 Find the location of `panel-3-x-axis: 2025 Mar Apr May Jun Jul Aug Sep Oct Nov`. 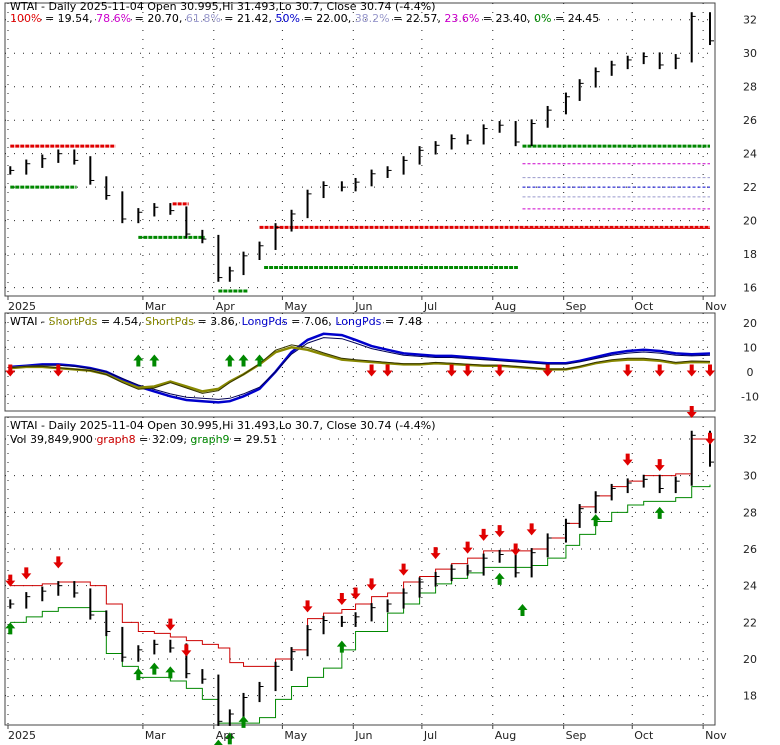

panel-3-x-axis: 2025 Mar Apr May Jun Jul Aug Sep Oct Nov is located at coordinates (367, 733).